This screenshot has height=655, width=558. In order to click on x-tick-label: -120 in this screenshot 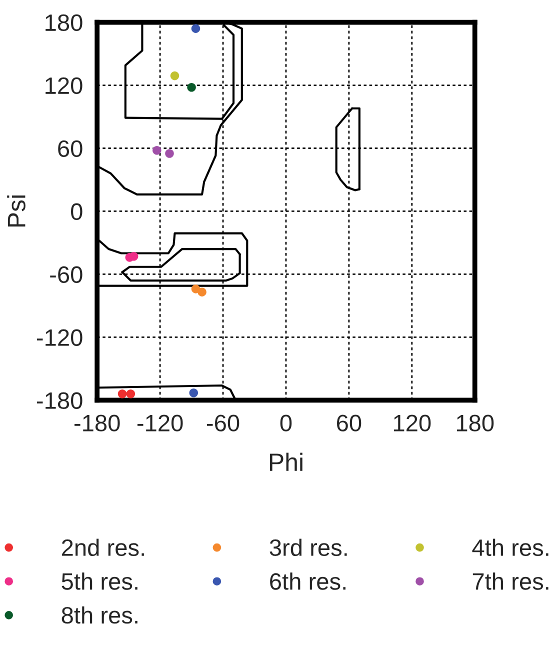, I will do `click(160, 423)`.